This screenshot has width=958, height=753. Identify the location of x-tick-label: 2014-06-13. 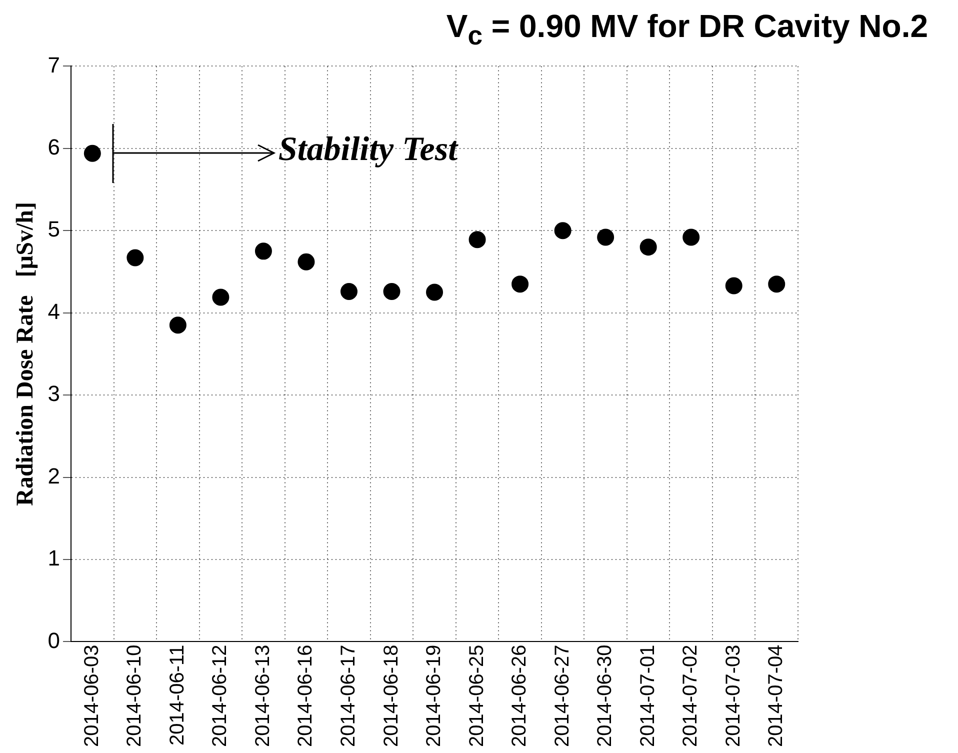
(263, 696).